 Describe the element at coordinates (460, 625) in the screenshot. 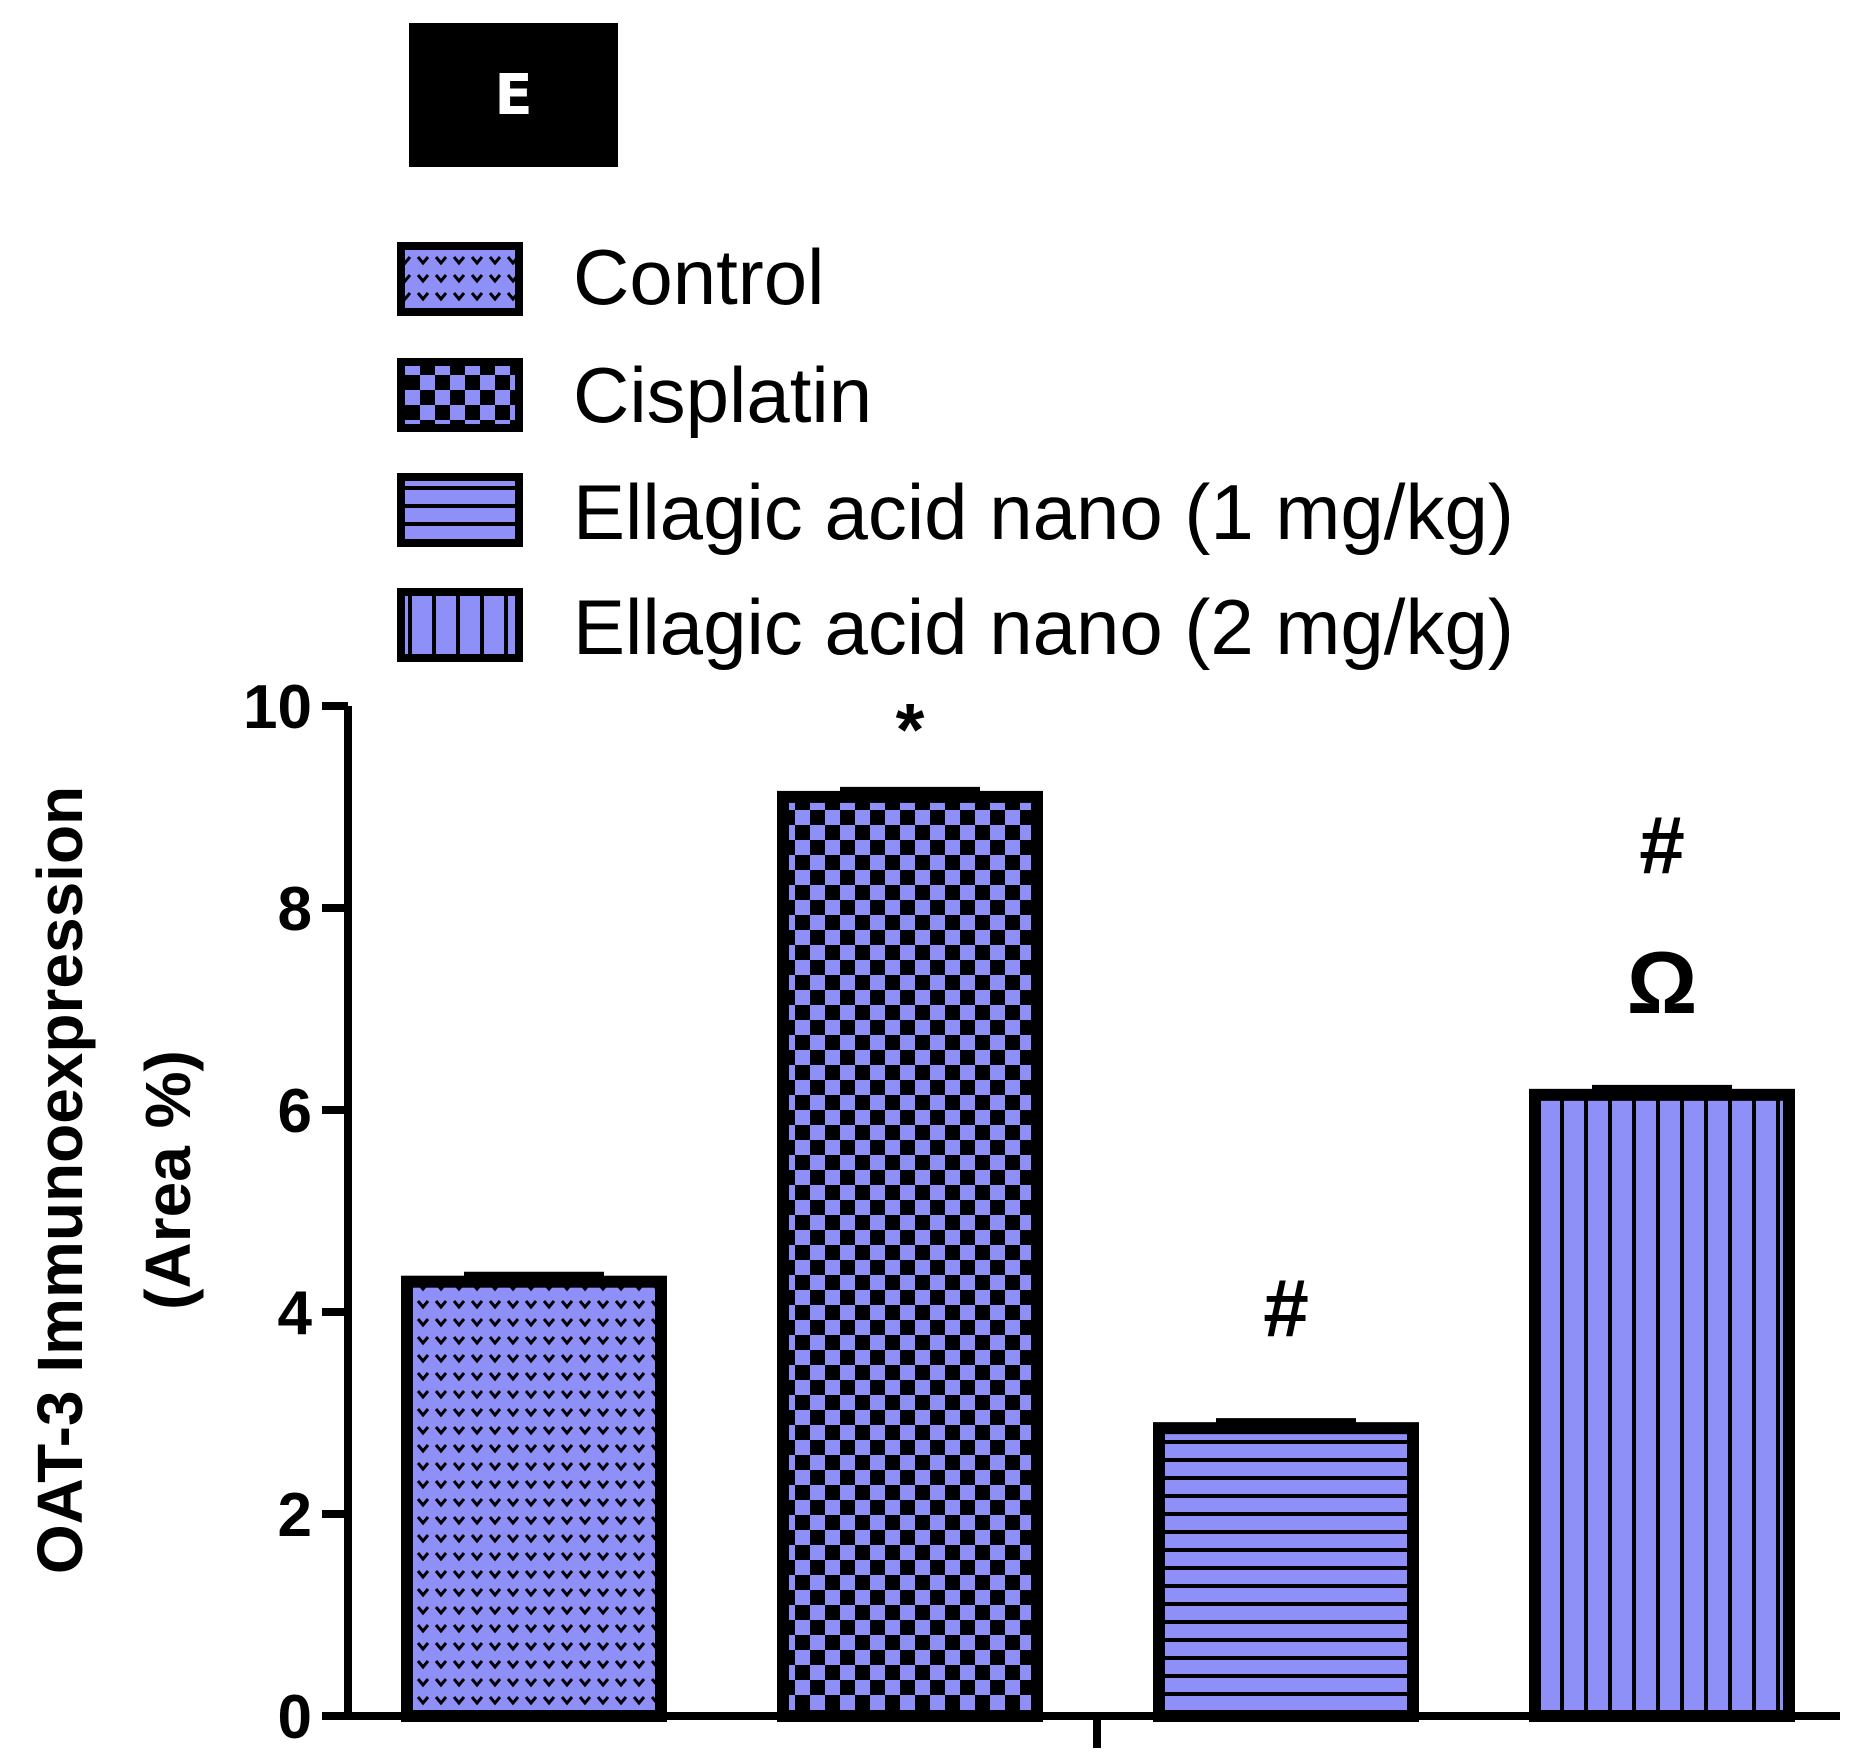

I see `legend-swatch-ea2` at that location.